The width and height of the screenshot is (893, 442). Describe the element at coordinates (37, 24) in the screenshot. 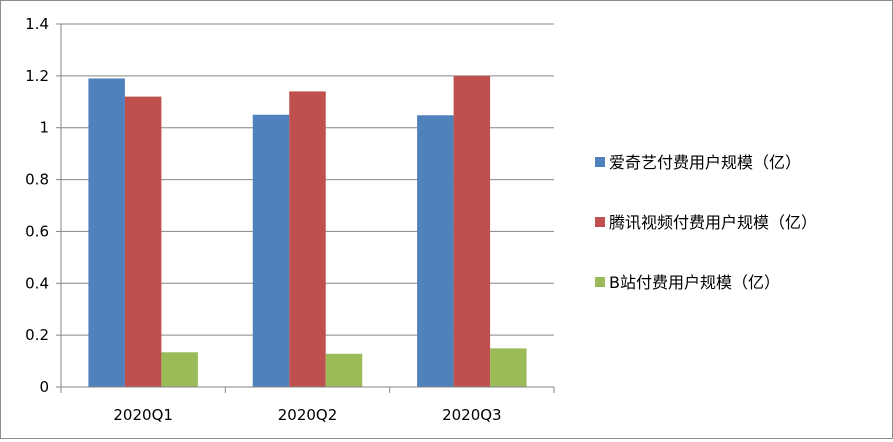

I see `y-tick-label: 1.4` at that location.